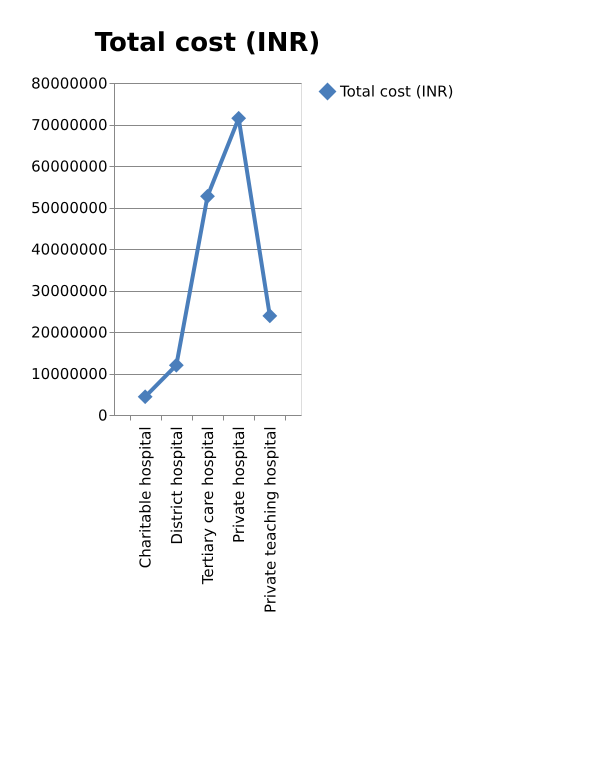 The image size is (593, 769). Describe the element at coordinates (207, 43) in the screenshot. I see `chart-title: Total cost (INR)` at that location.